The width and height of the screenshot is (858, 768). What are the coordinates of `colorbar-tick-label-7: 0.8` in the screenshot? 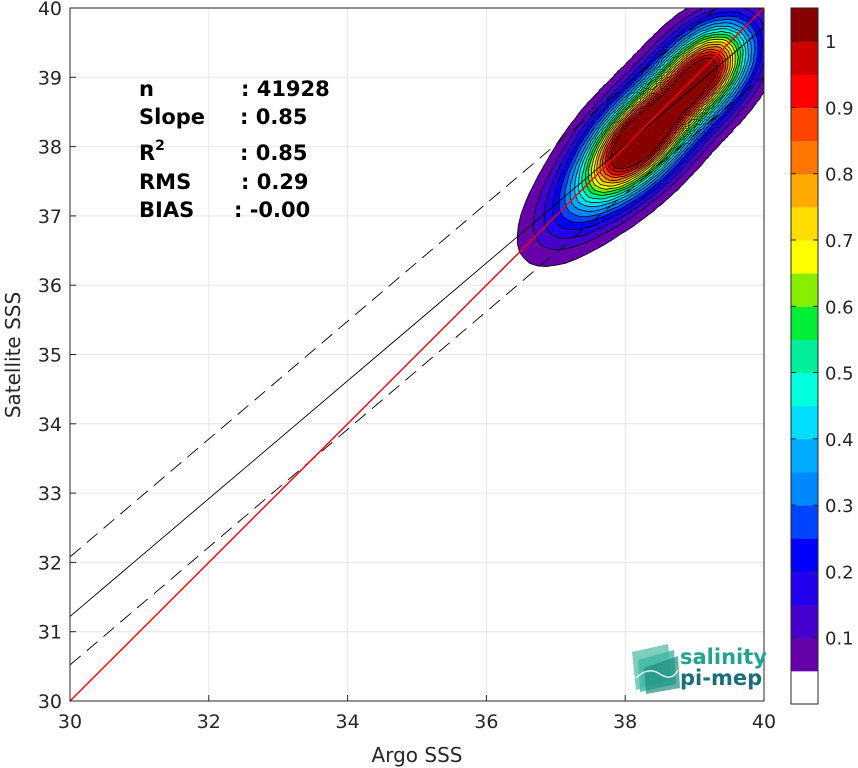 It's located at (839, 175).